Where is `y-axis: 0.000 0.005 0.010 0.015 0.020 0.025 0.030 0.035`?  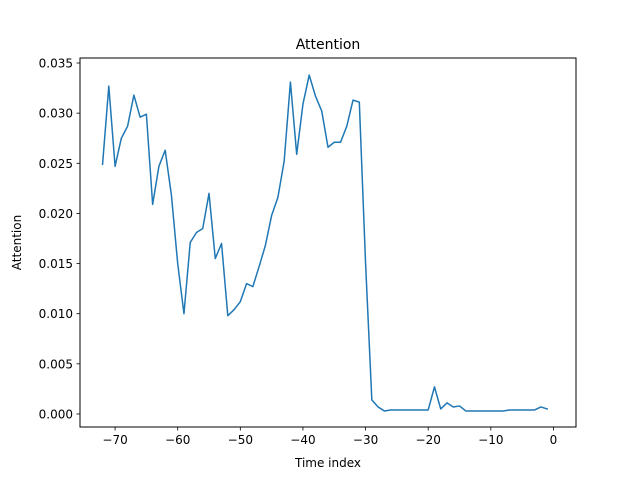 y-axis: 0.000 0.005 0.010 0.015 0.020 0.025 0.030 0.035 is located at coordinates (59, 239).